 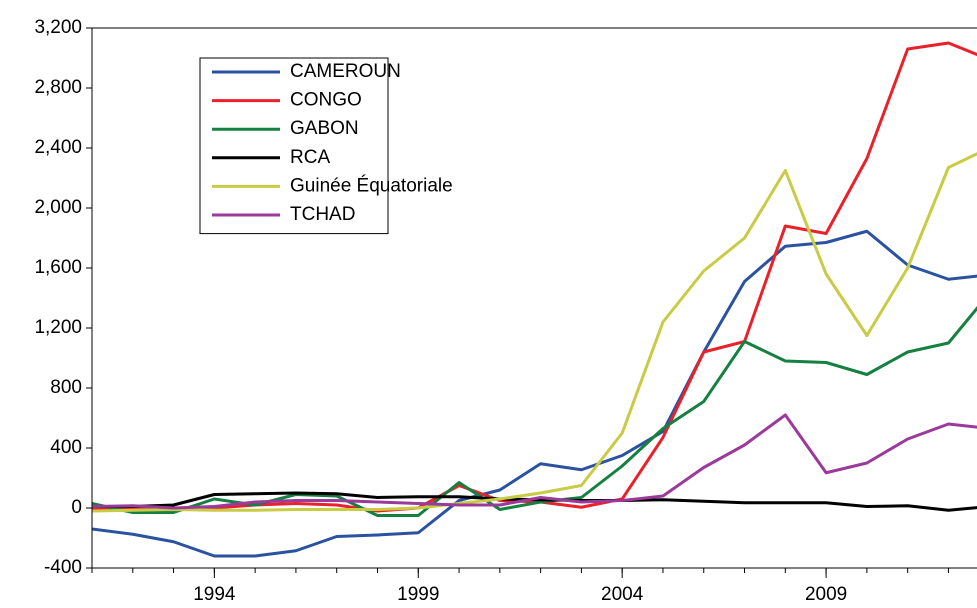 I want to click on y-tick-label: 2,400, so click(x=58, y=147).